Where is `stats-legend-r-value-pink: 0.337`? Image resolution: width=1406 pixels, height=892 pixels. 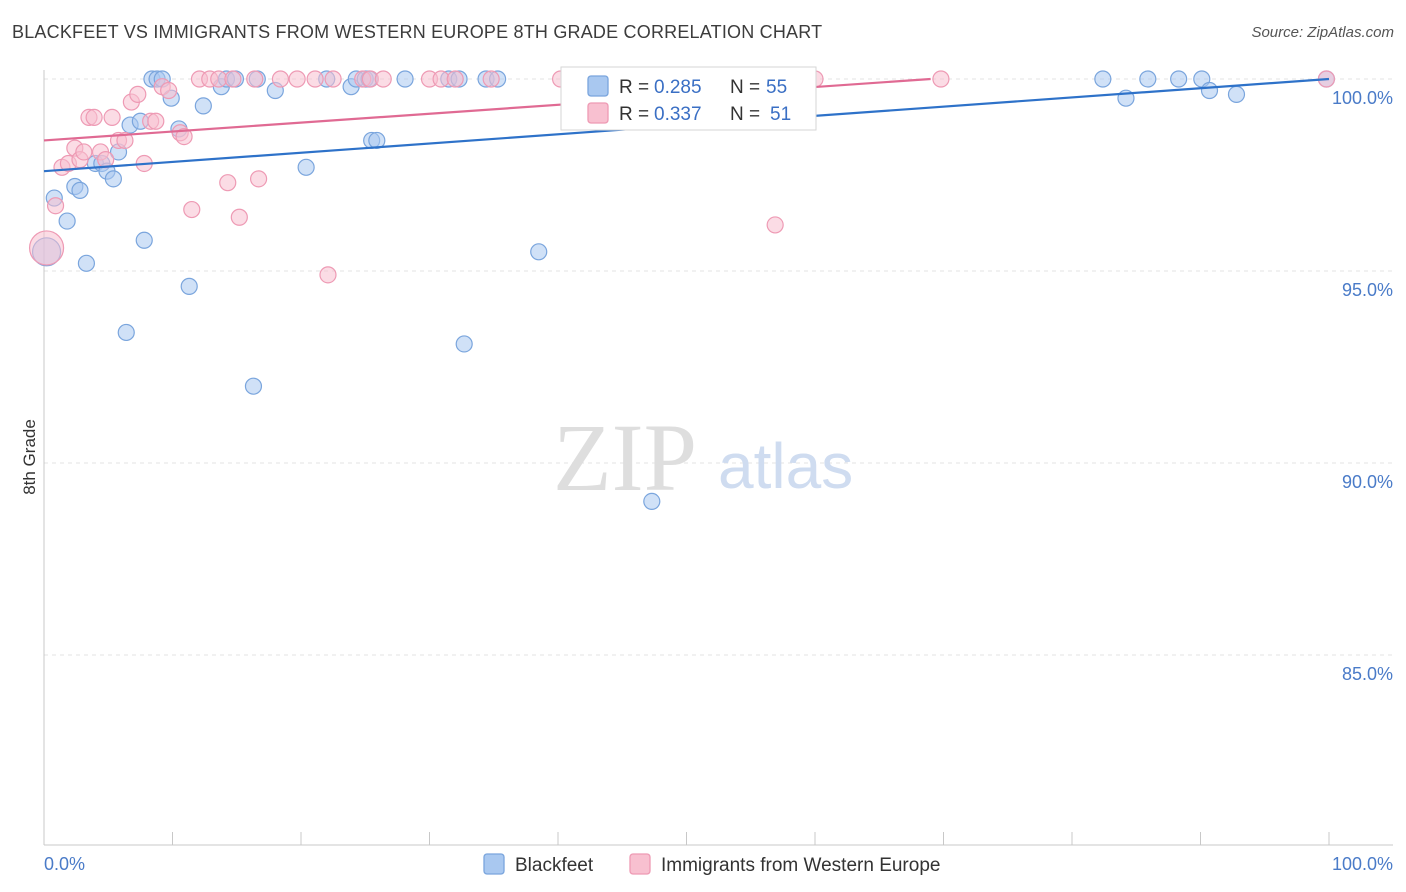 stats-legend-r-value-pink: 0.337 is located at coordinates (678, 114).